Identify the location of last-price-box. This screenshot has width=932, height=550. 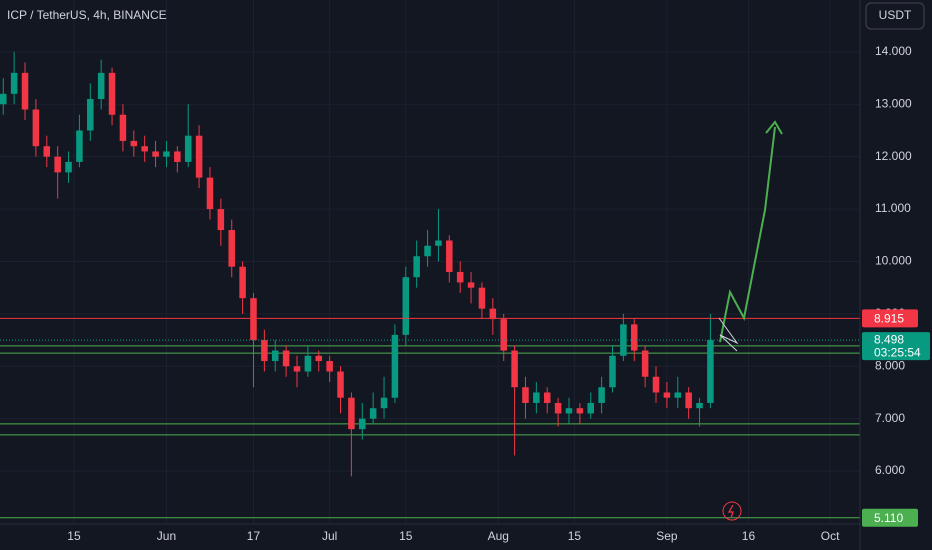
(896, 346).